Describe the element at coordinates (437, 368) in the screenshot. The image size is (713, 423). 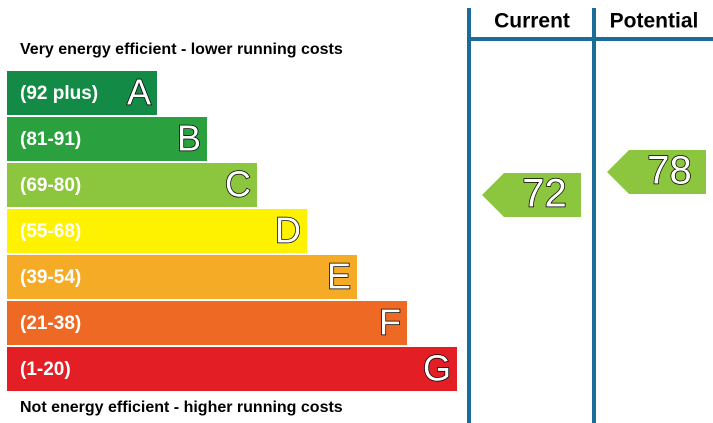
I see `band-letter: G` at that location.